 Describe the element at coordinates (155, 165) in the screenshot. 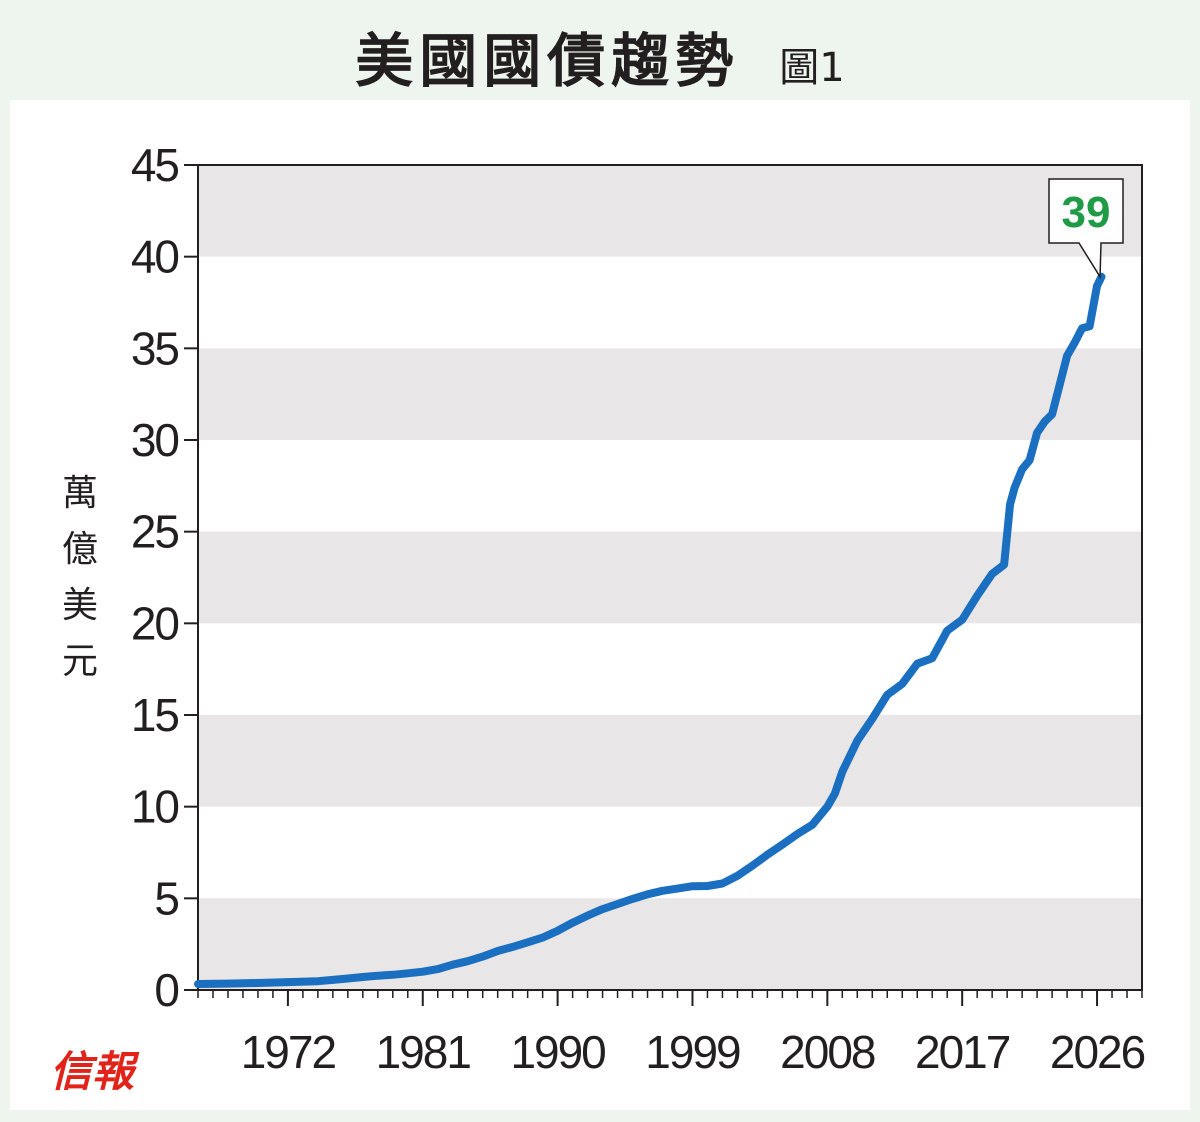

I see `y-tick-label: 45` at that location.